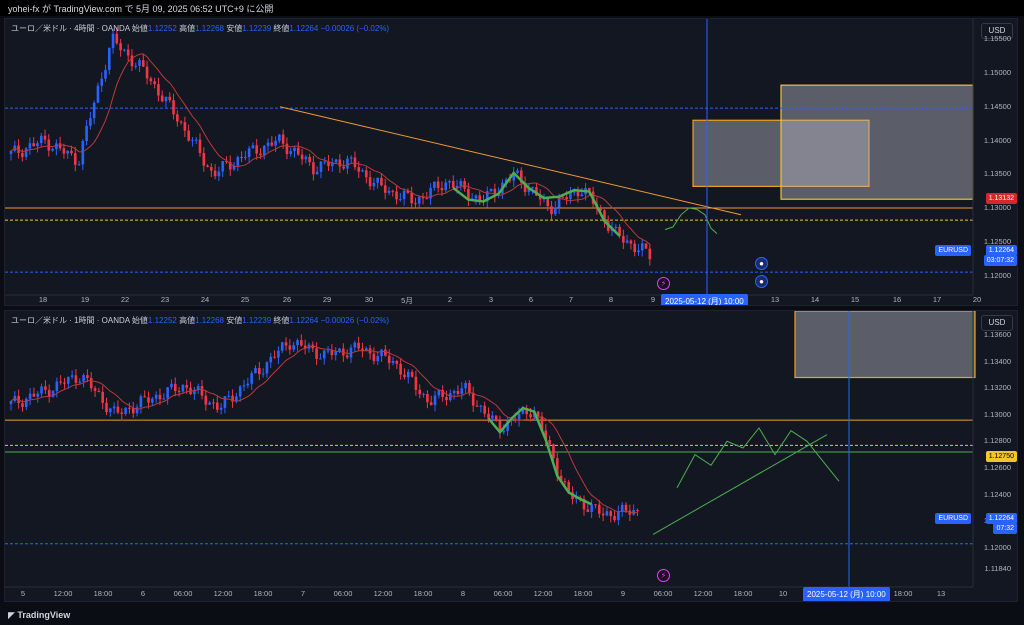 Image resolution: width=1024 pixels, height=625 pixels. What do you see at coordinates (70, 320) in the screenshot?
I see `legend-symbol: ユーロ／米ドル · 1時間 · OANDA` at bounding box center [70, 320].